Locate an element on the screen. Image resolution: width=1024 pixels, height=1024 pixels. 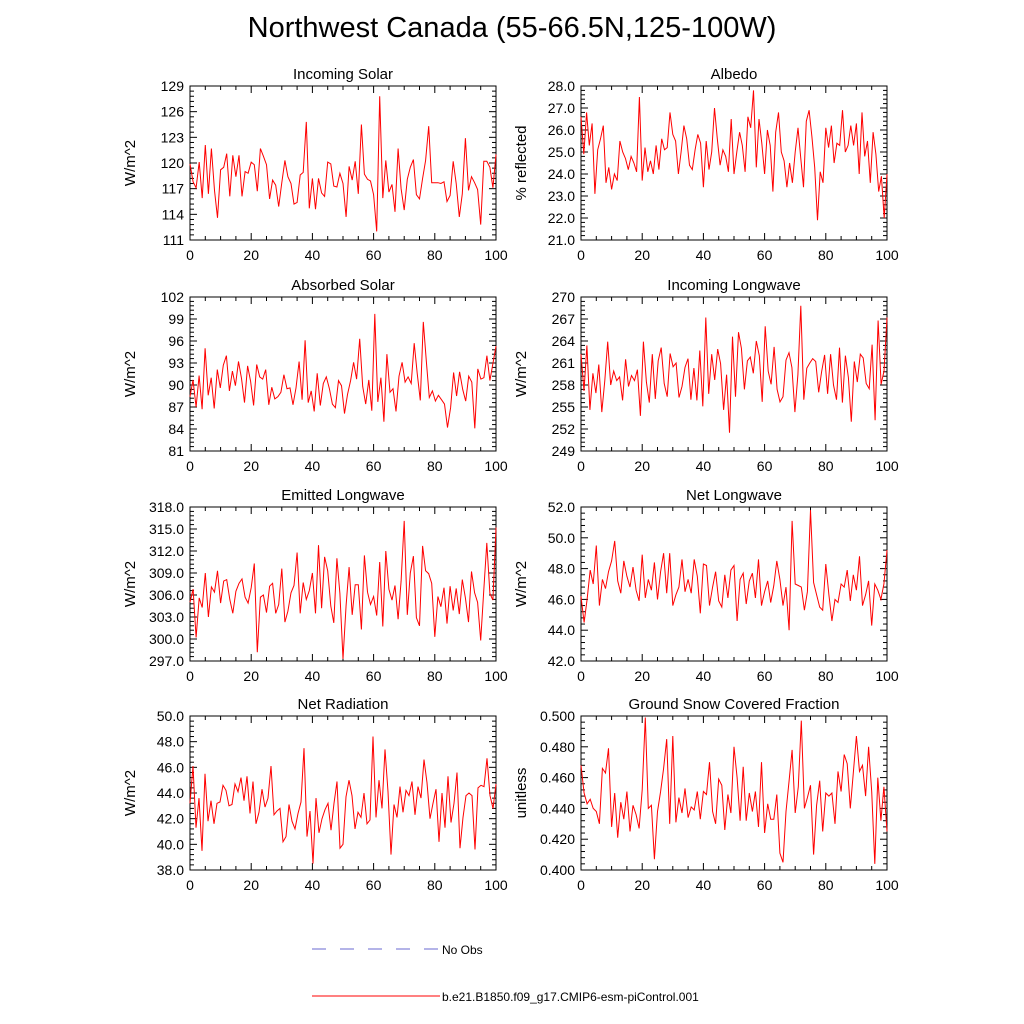
y-tick-label: 24.0 is located at coordinates (561, 174).